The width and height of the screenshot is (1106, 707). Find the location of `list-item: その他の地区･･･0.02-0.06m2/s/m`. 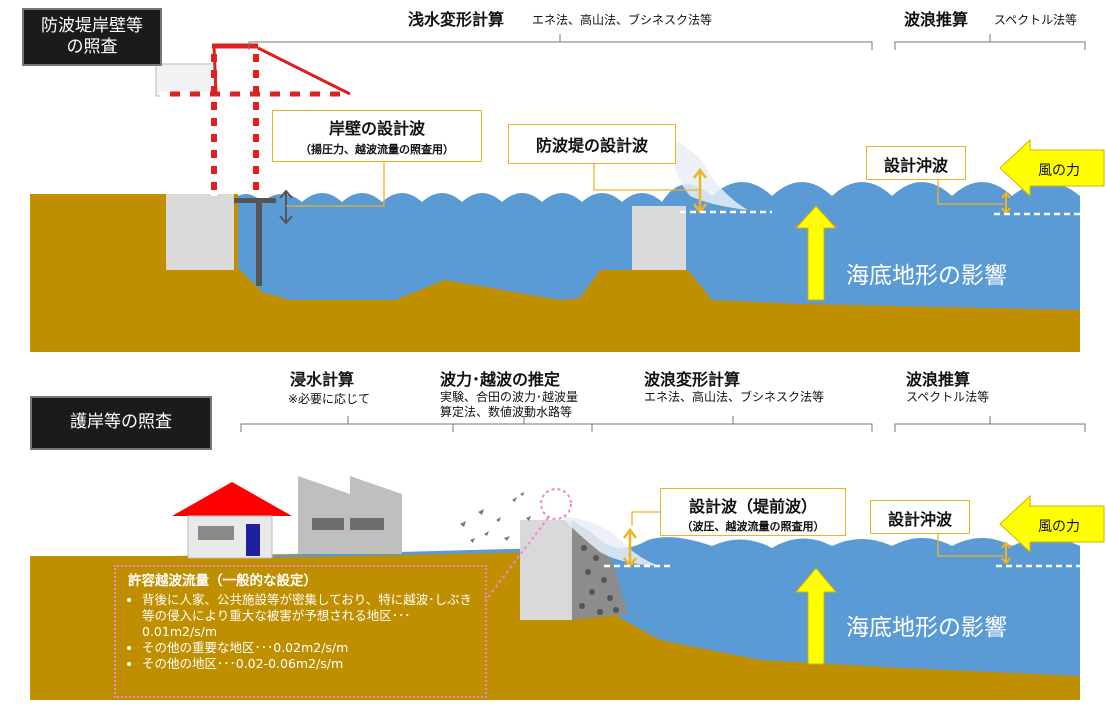

list-item: その他の地区･･･0.02-0.06m2/s/m is located at coordinates (309, 664).